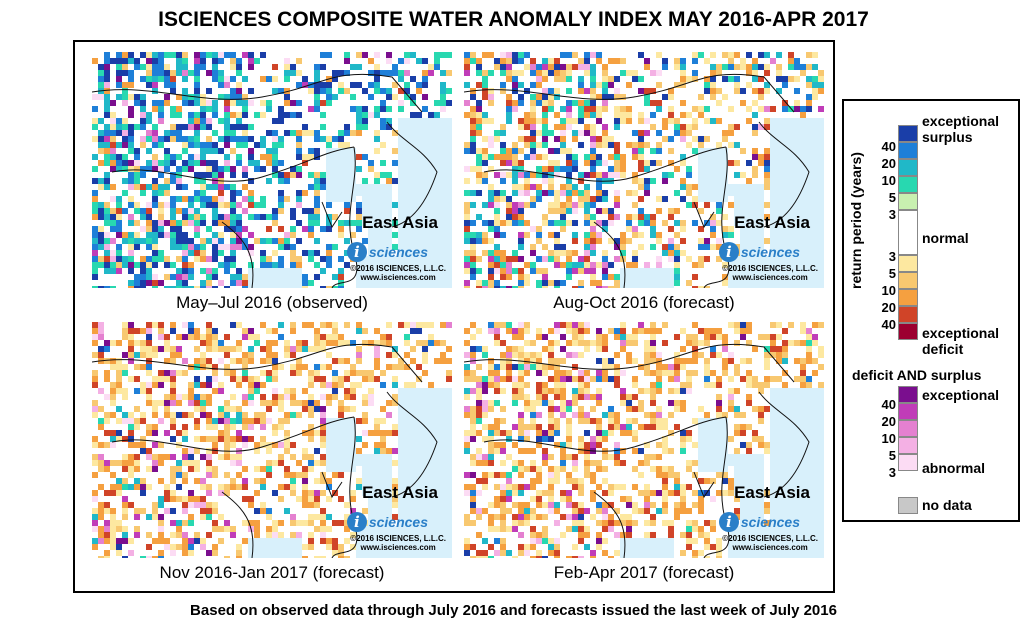 The height and width of the screenshot is (639, 1027). I want to click on panel-caption: May–Jul 2016 (observed), so click(272, 302).